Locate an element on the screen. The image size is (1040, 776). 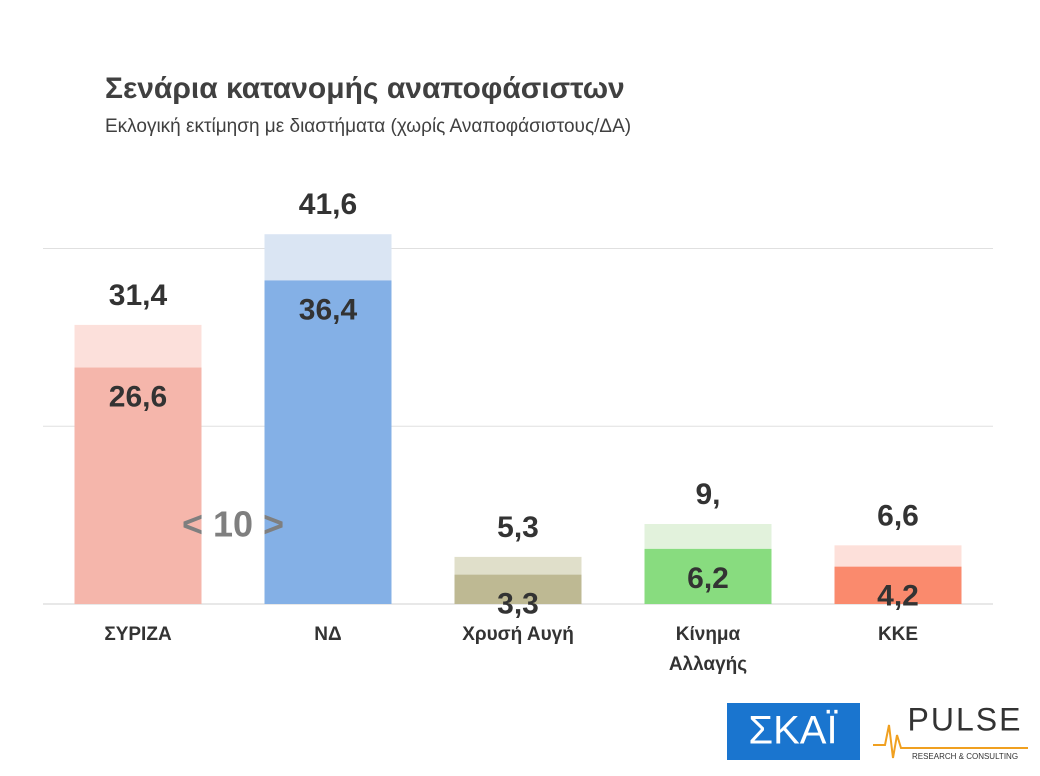
chart-title: Σενάρια κατανομής αναποφάσιστων is located at coordinates (365, 88).